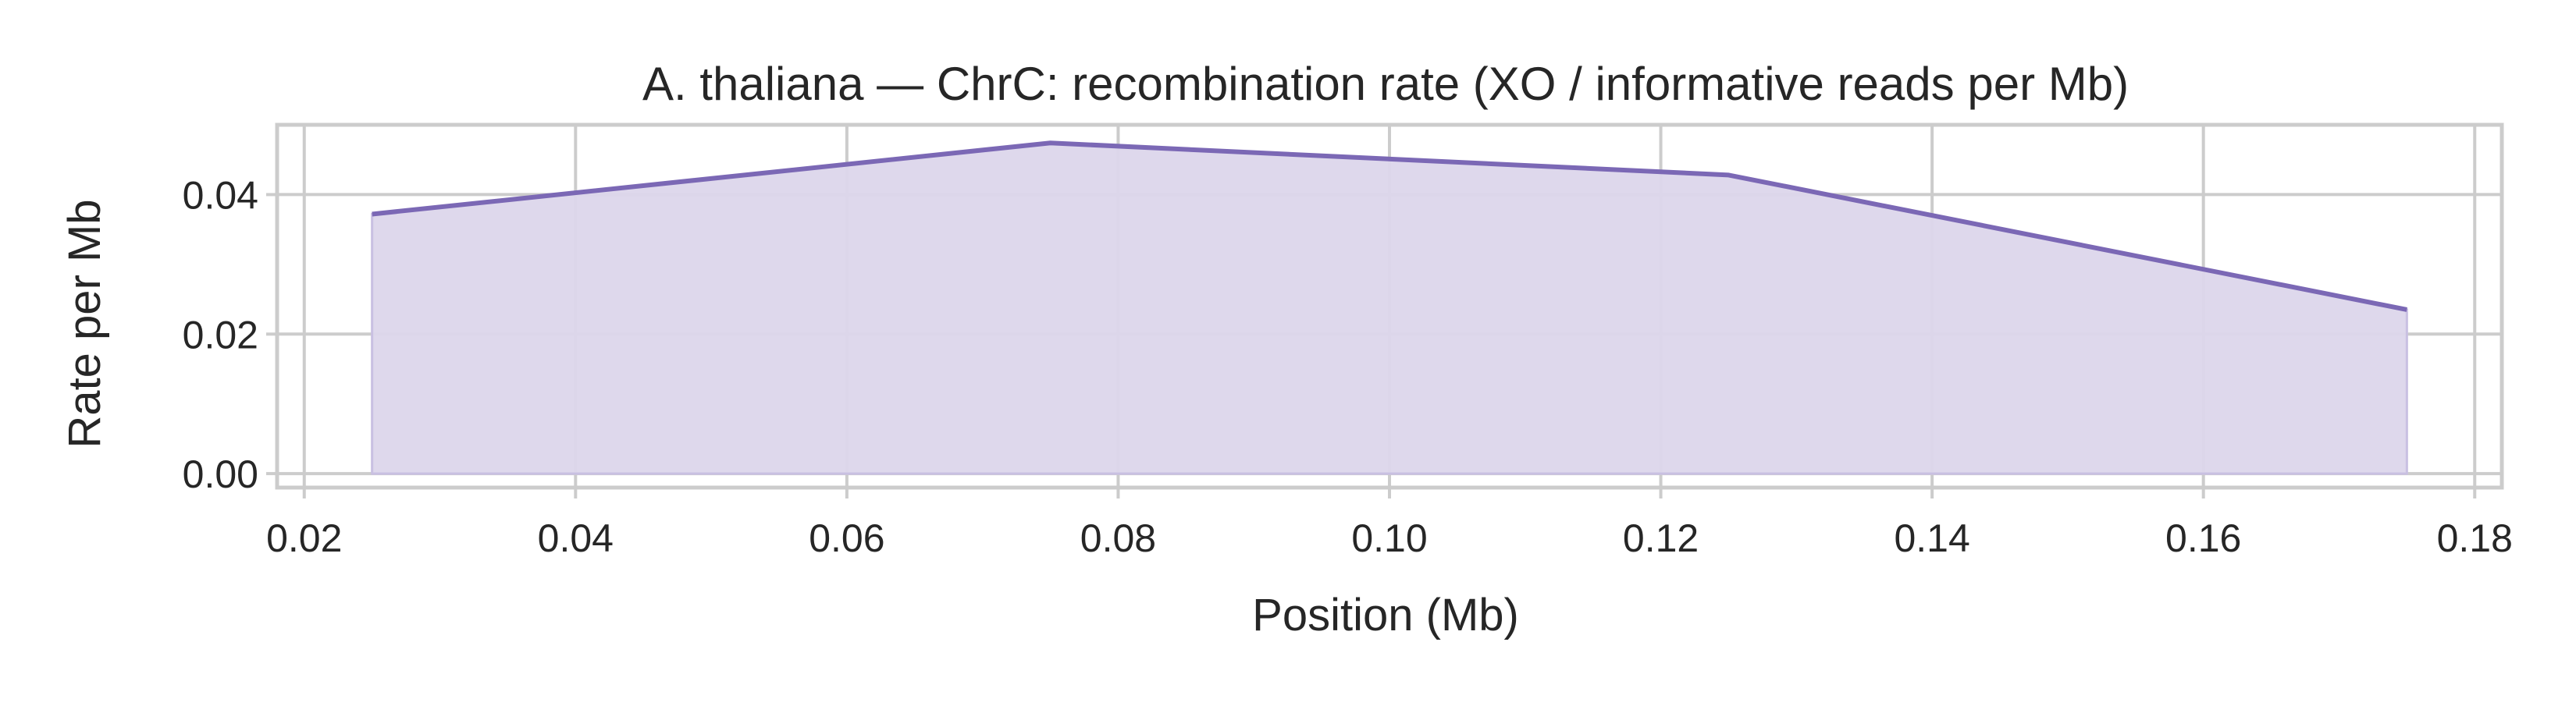  What do you see at coordinates (1931, 538) in the screenshot?
I see `x-tick-label: 0.14` at bounding box center [1931, 538].